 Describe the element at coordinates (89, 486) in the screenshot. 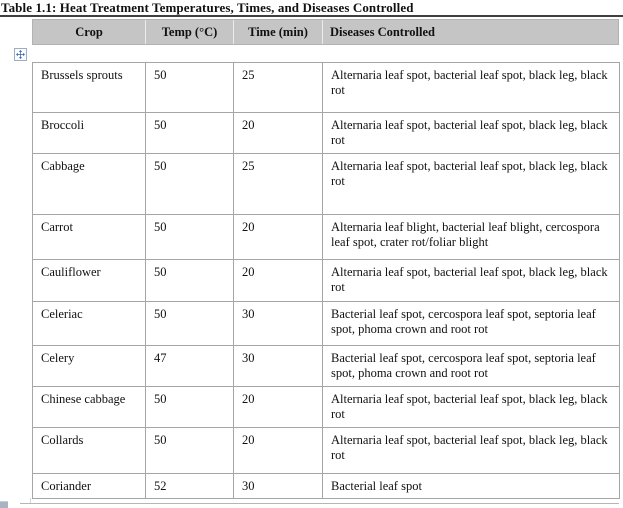

I see `cell-crop: Coriander` at that location.